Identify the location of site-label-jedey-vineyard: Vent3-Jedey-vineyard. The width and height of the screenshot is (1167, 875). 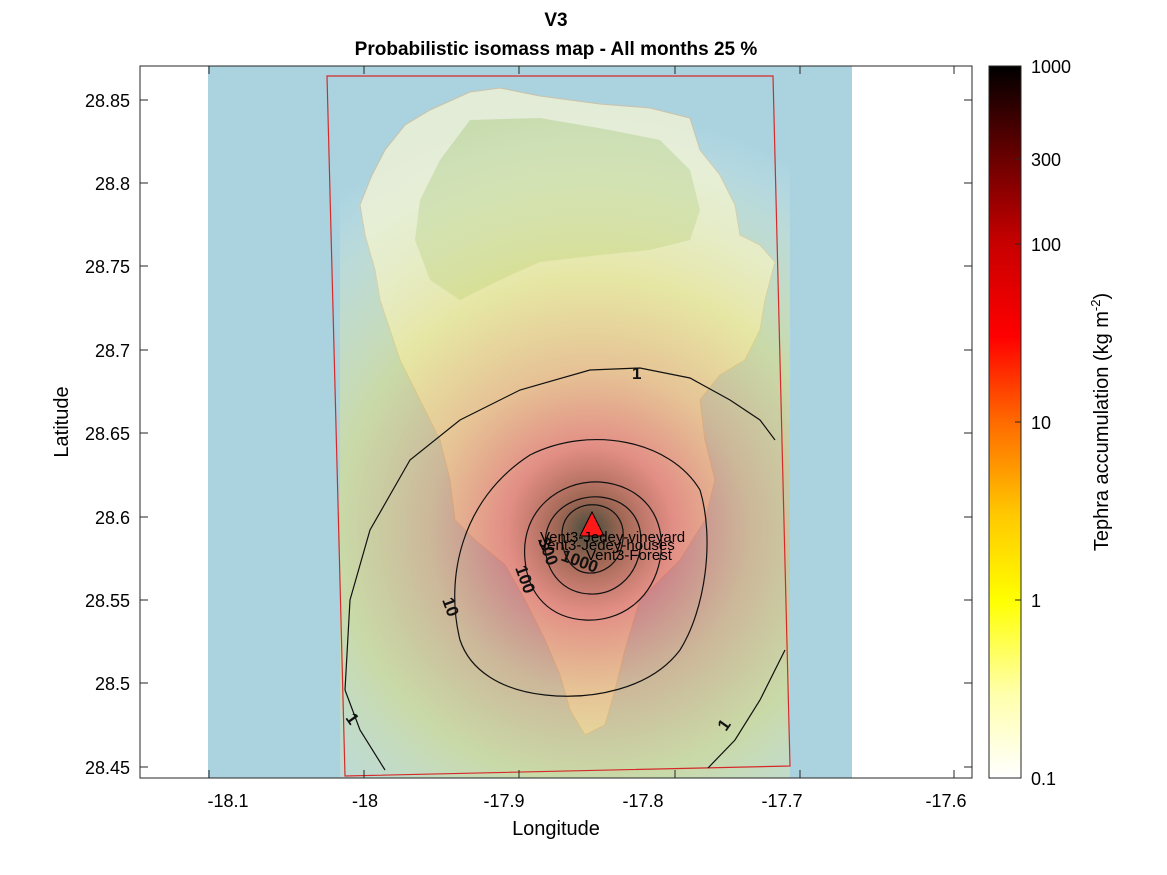
(612, 537).